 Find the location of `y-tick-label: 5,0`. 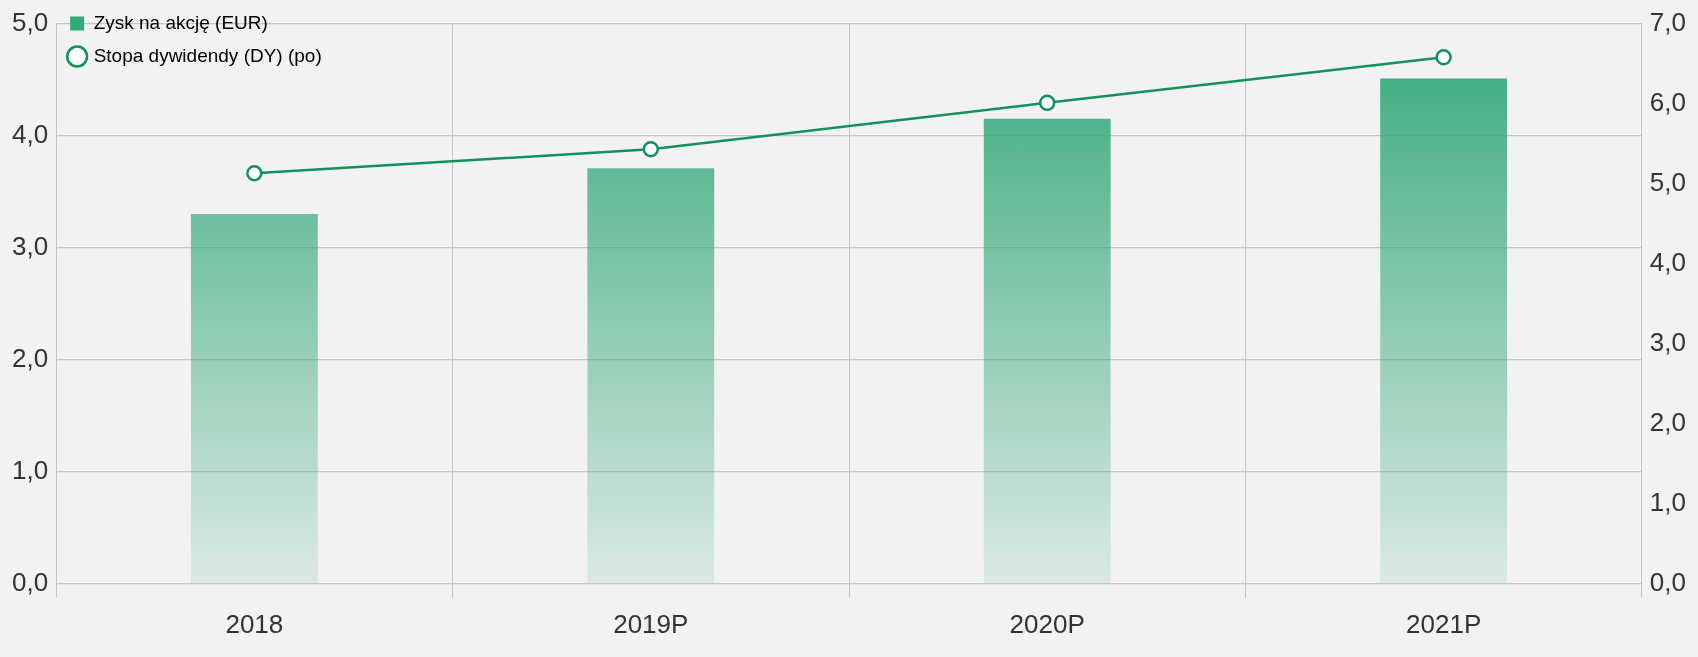

y-tick-label: 5,0 is located at coordinates (30, 21).